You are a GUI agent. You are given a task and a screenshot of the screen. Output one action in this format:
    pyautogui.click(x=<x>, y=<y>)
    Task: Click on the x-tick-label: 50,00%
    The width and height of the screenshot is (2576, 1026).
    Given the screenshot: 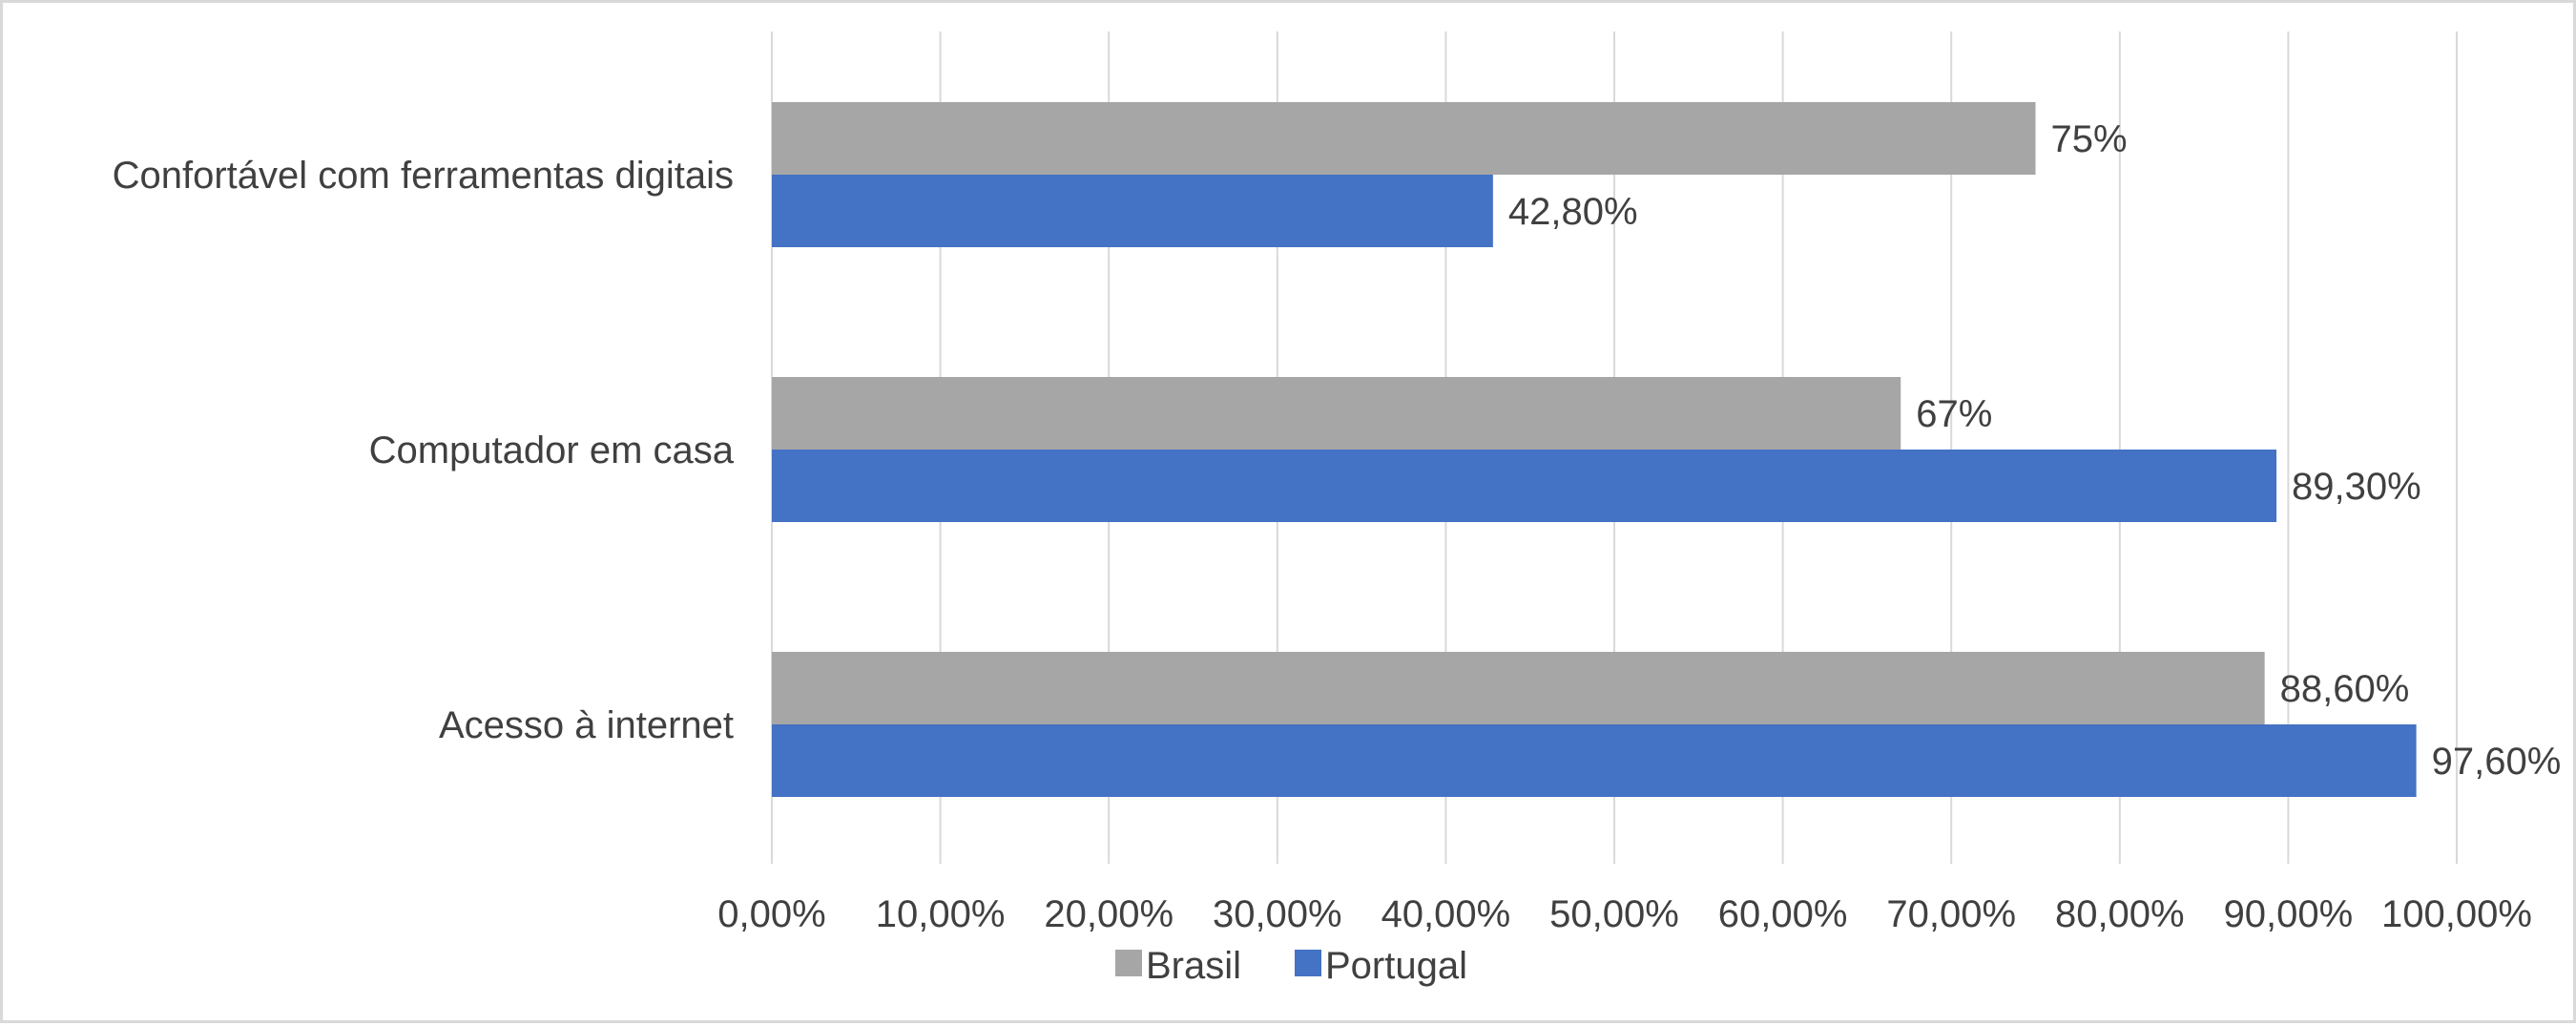 What is the action you would take?
    pyautogui.click(x=1614, y=914)
    